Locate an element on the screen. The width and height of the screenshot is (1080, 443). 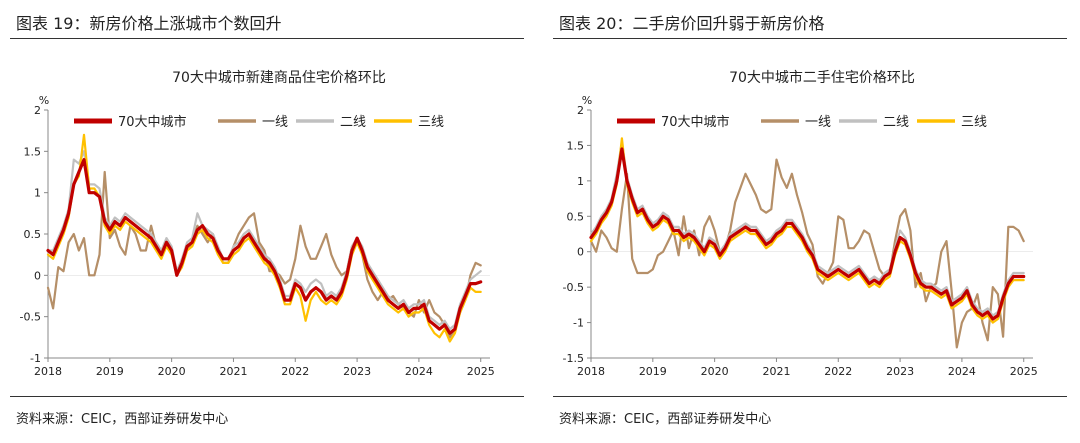
chart-title: 70大中城市二手住宅价格环比 is located at coordinates (822, 77).